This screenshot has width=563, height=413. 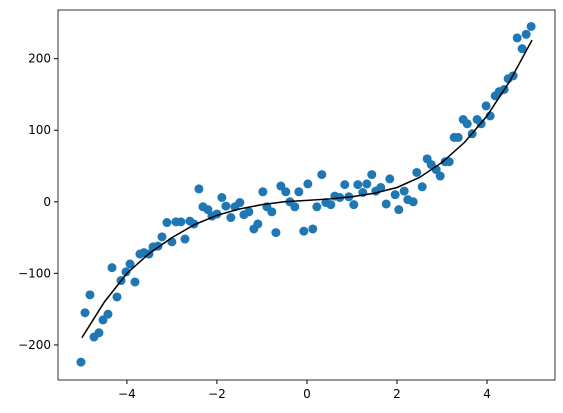 I want to click on x-tick-label: 2, so click(x=397, y=394).